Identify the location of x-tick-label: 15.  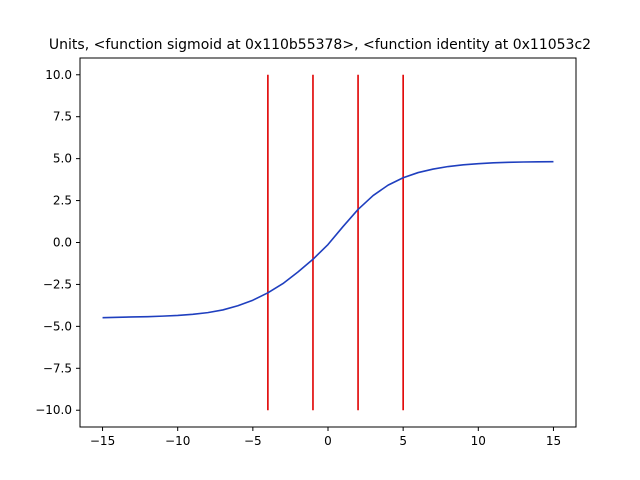
(553, 441).